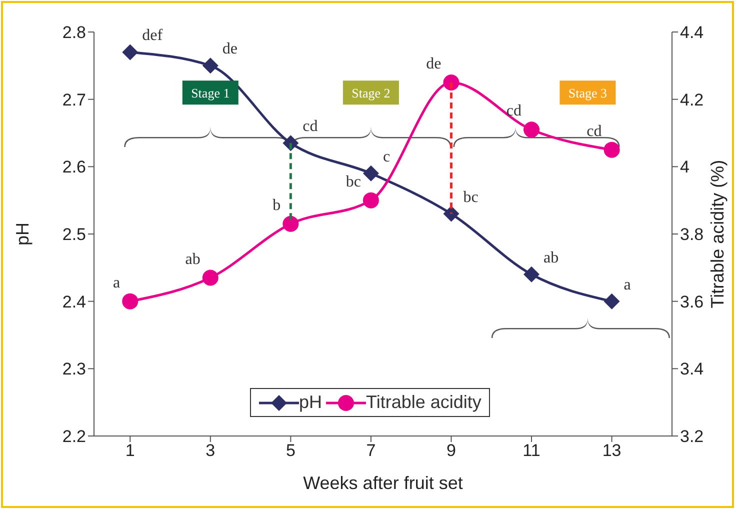  What do you see at coordinates (74, 234) in the screenshot?
I see `y-tick-label: 2.5` at bounding box center [74, 234].